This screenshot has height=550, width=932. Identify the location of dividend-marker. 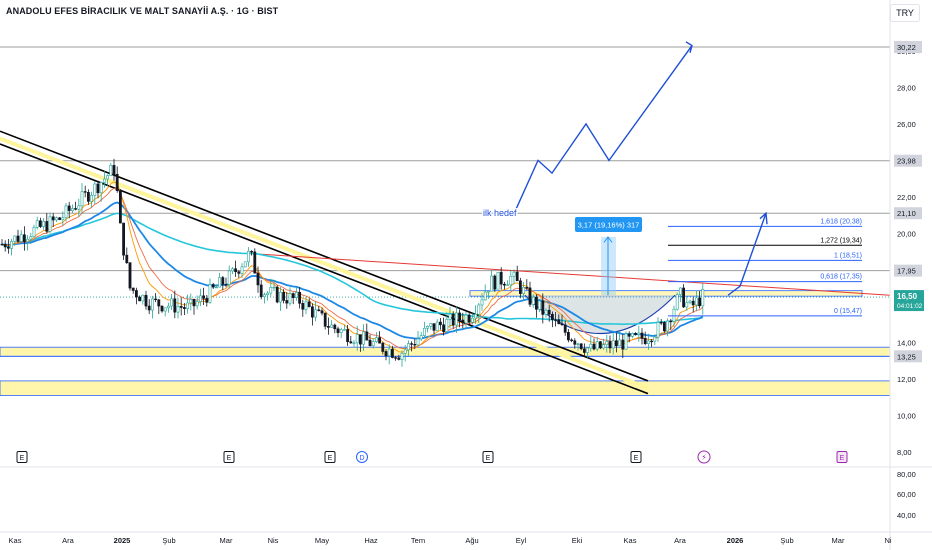
(362, 457).